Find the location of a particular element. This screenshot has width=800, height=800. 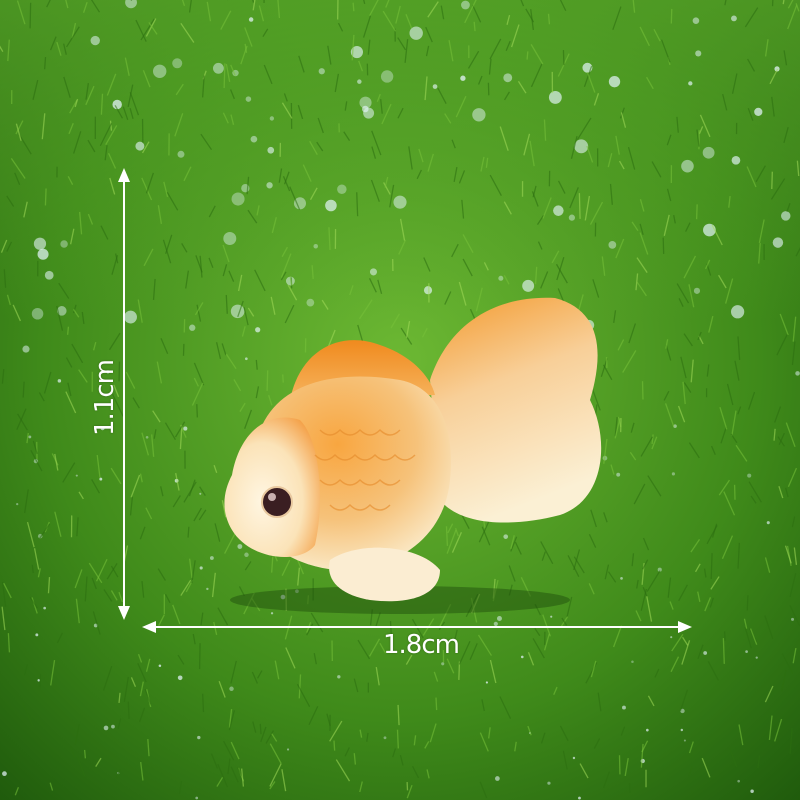

height-label: 1.1cm is located at coordinates (105, 398).